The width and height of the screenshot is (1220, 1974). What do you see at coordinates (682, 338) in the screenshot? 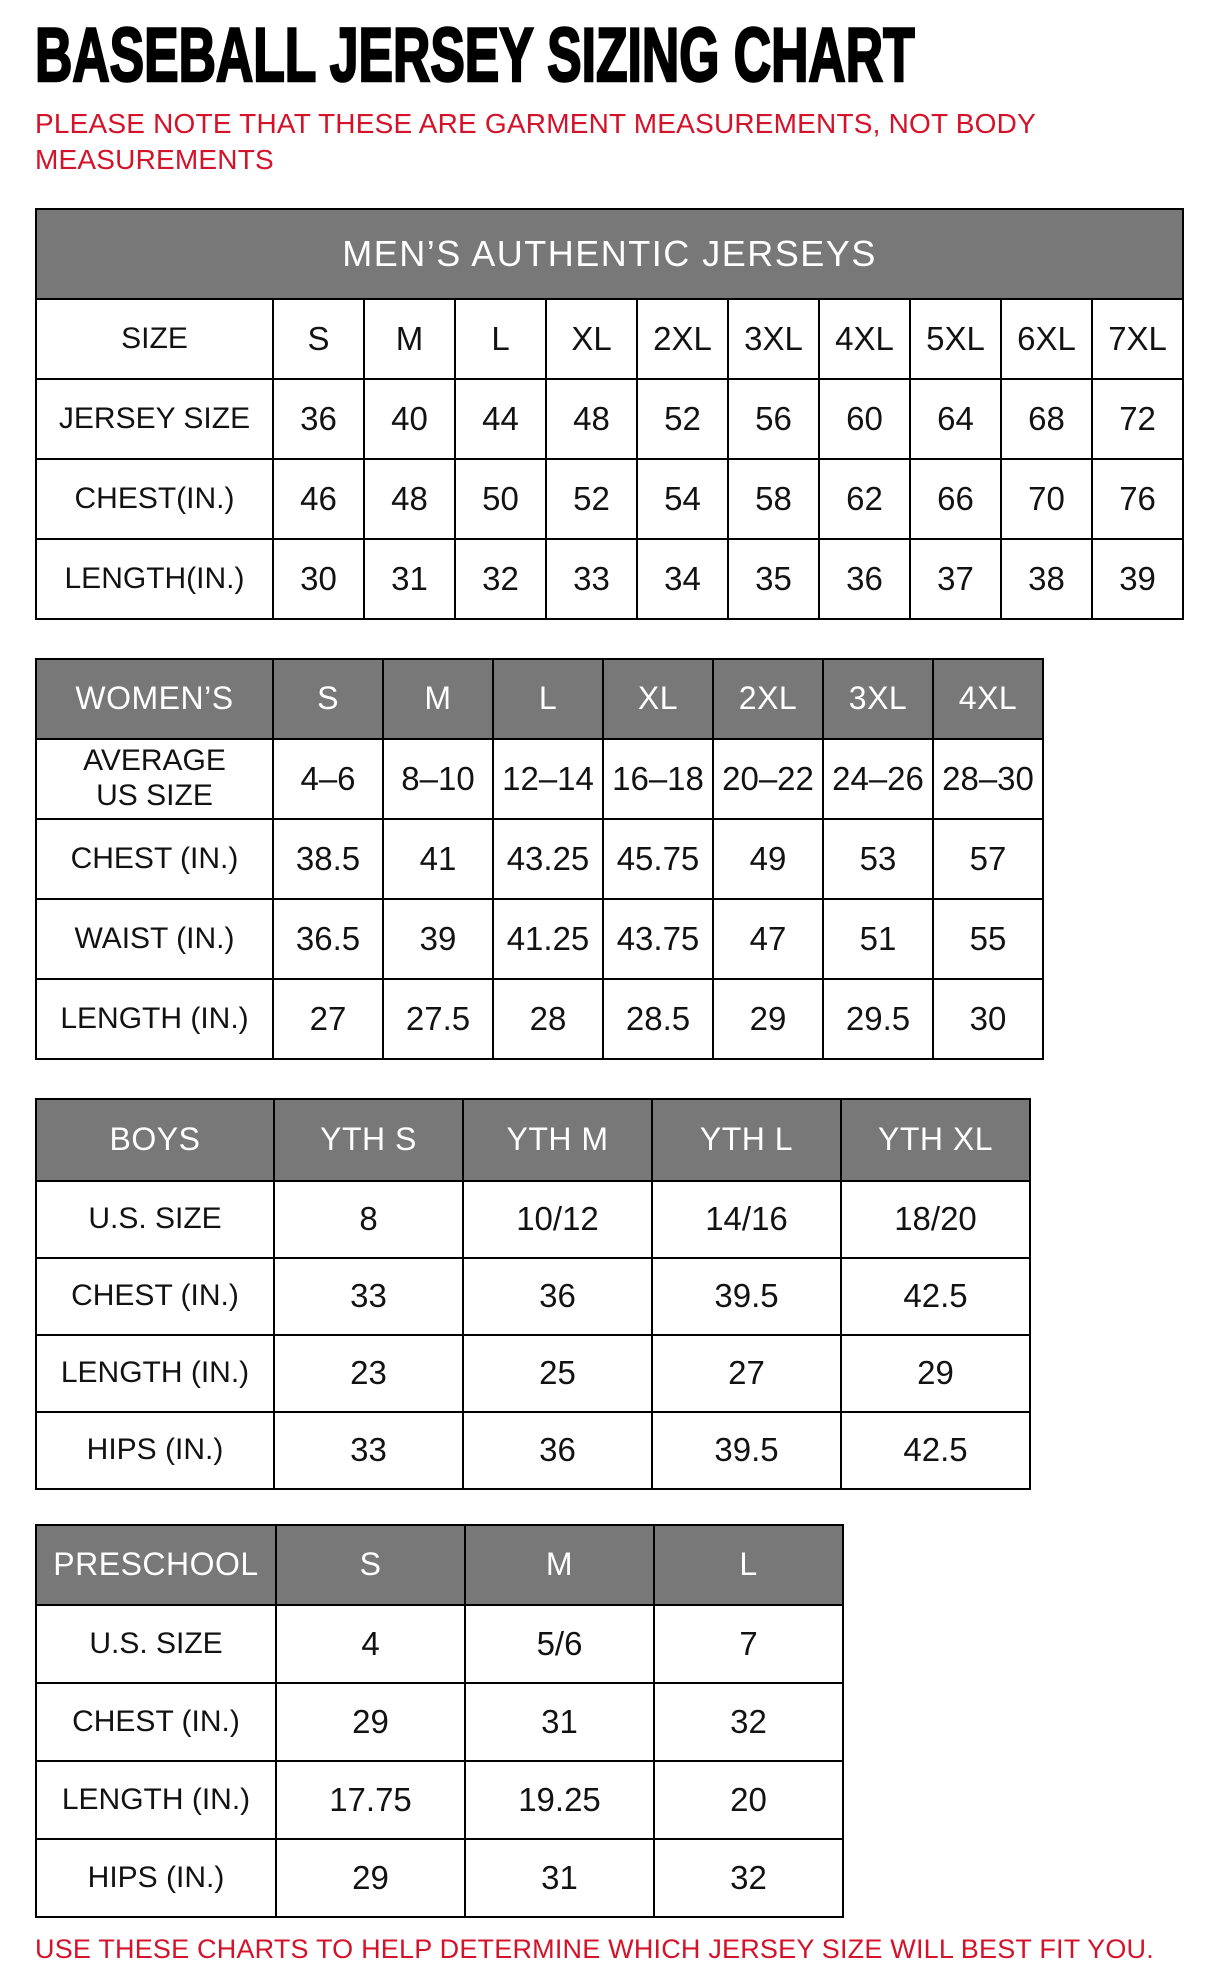
I see `mens-value-cell: 2XL` at bounding box center [682, 338].